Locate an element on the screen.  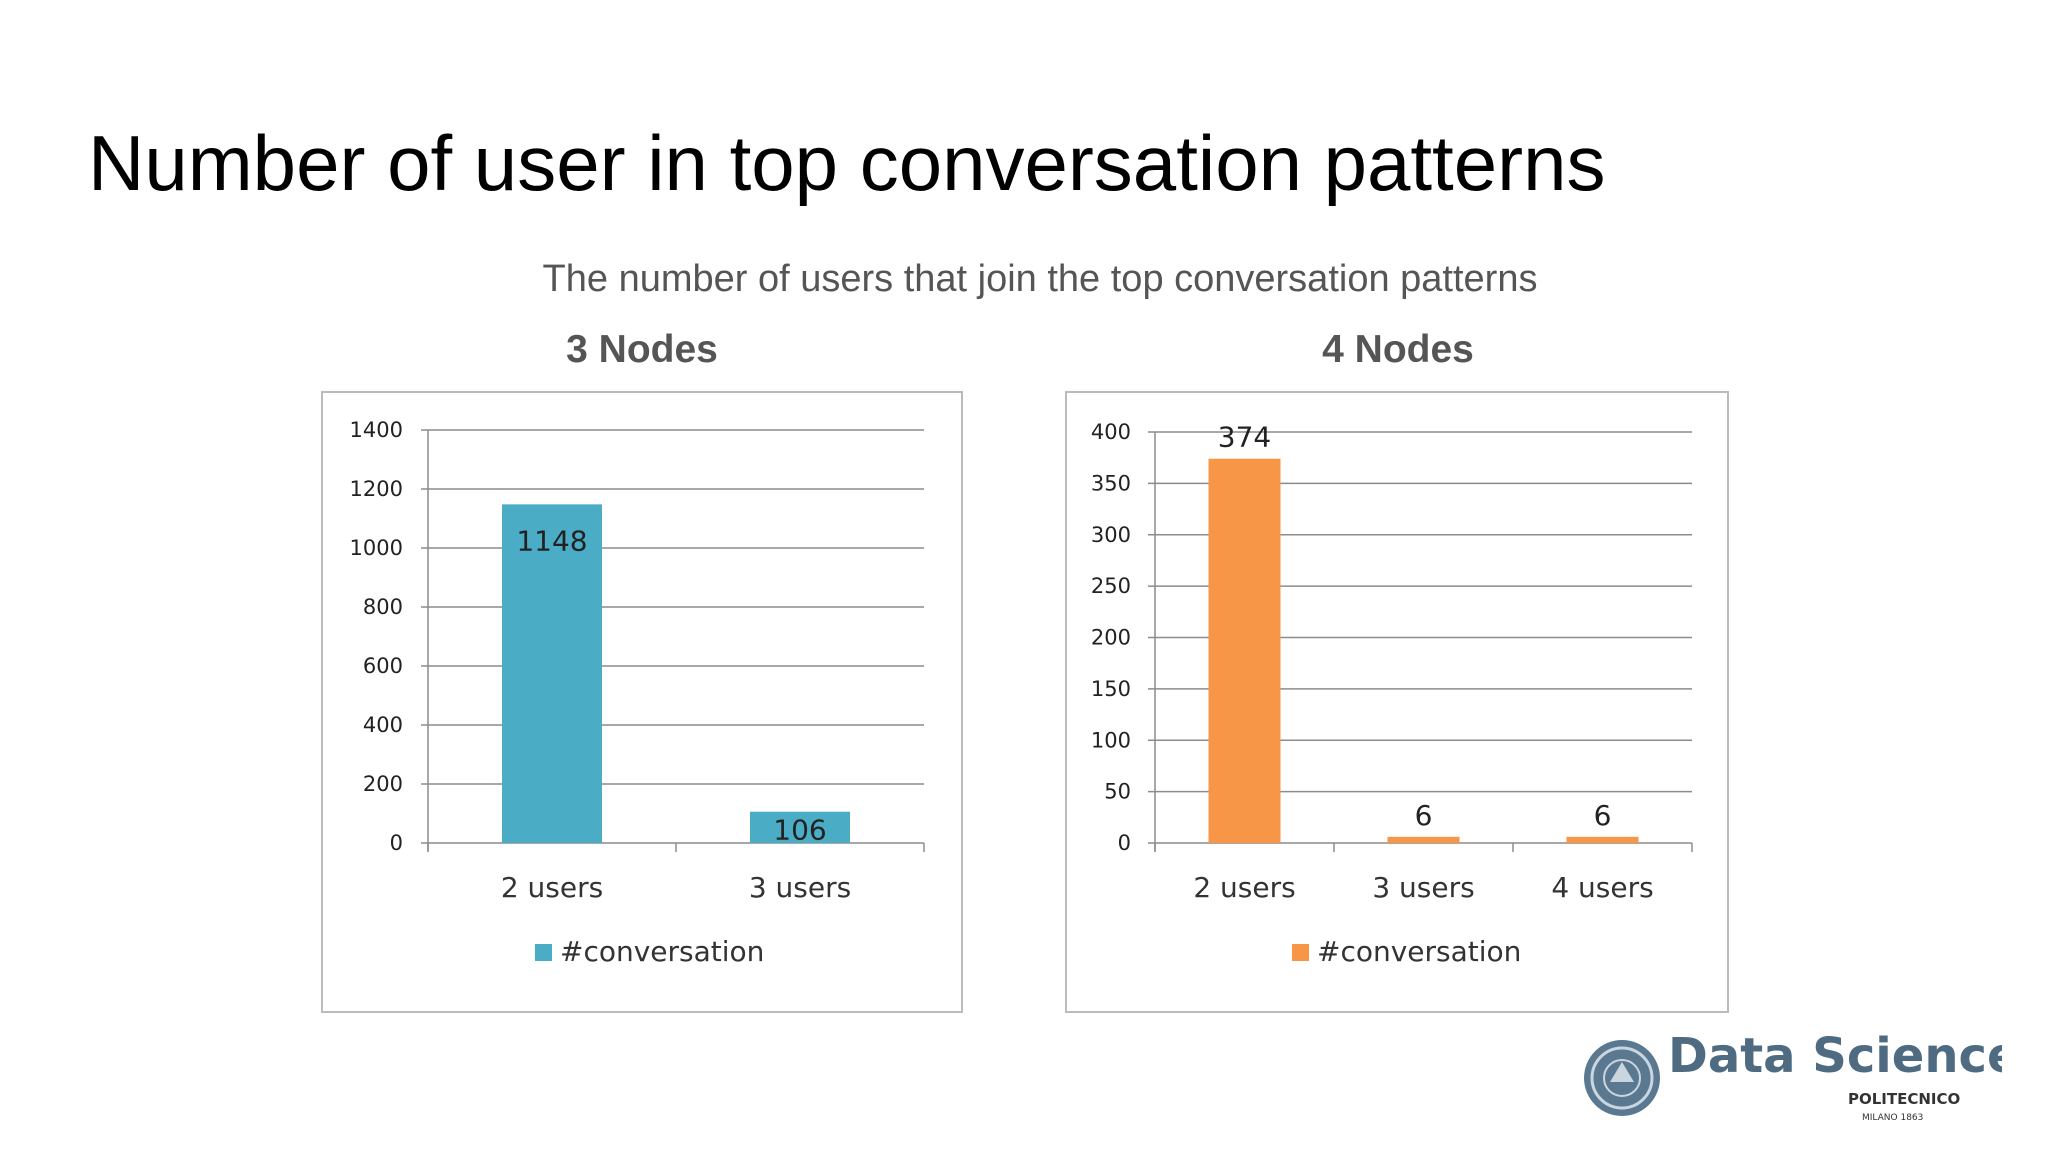
data-label: 374 is located at coordinates (1244, 437).